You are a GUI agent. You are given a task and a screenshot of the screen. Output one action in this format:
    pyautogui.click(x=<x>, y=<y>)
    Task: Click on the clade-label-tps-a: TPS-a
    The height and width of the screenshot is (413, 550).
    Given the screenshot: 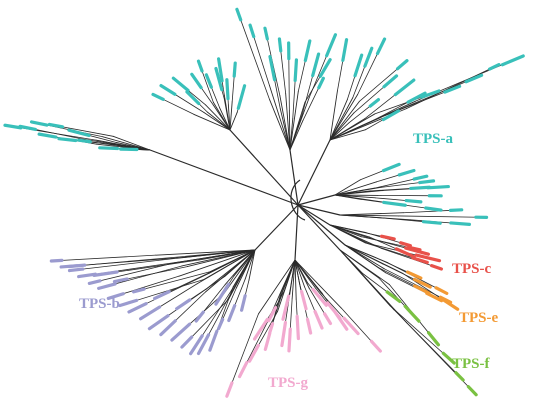 What is the action you would take?
    pyautogui.click(x=433, y=139)
    